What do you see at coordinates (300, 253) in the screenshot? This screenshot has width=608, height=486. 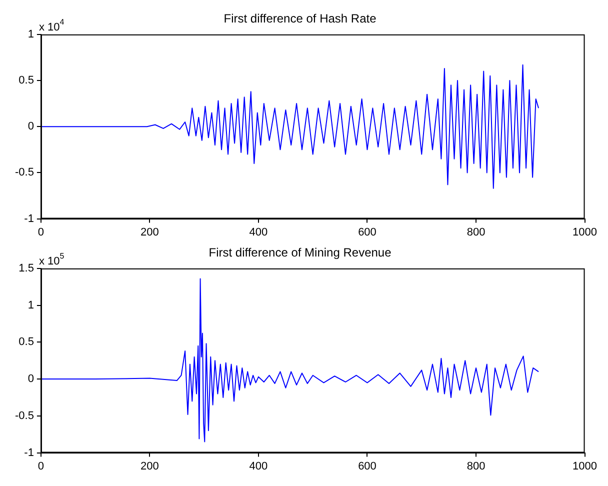 I see `chart-title: First difference of Mining Revenue` at bounding box center [300, 253].